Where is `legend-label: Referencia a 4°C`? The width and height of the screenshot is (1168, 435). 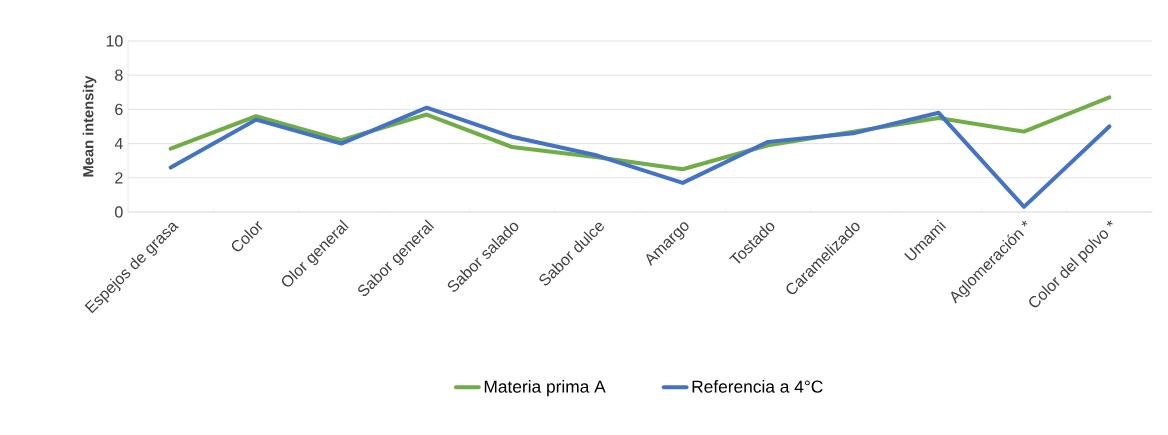 legend-label: Referencia a 4°C is located at coordinates (757, 386).